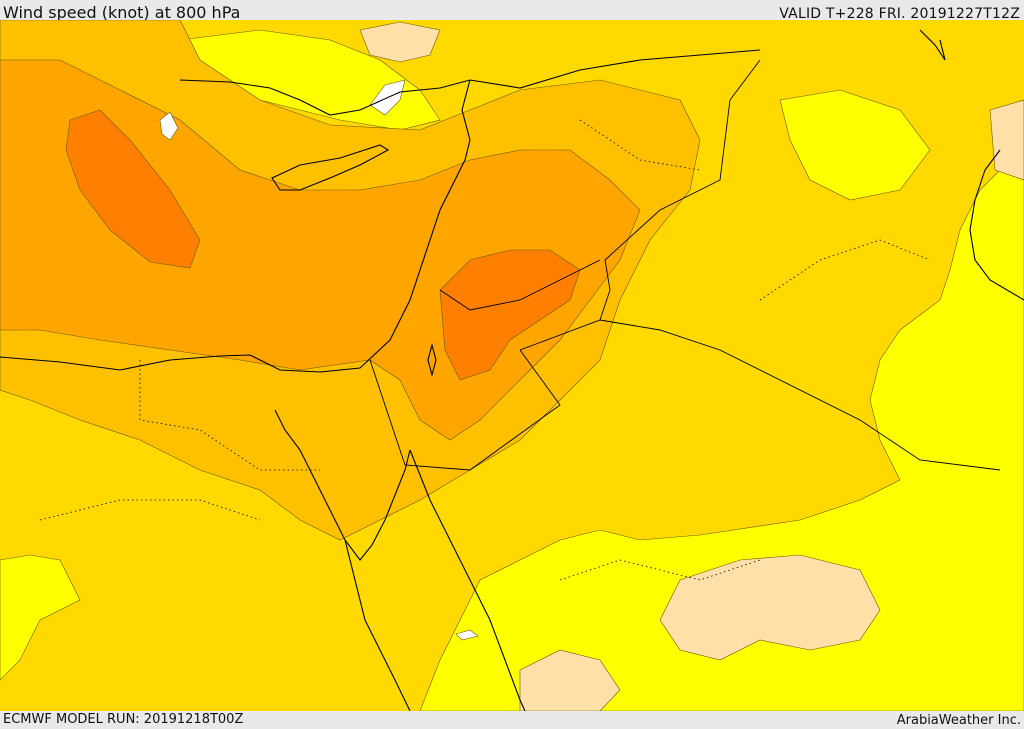 The image size is (1024, 729). I want to click on field-dark-orange-levant, so click(510, 315).